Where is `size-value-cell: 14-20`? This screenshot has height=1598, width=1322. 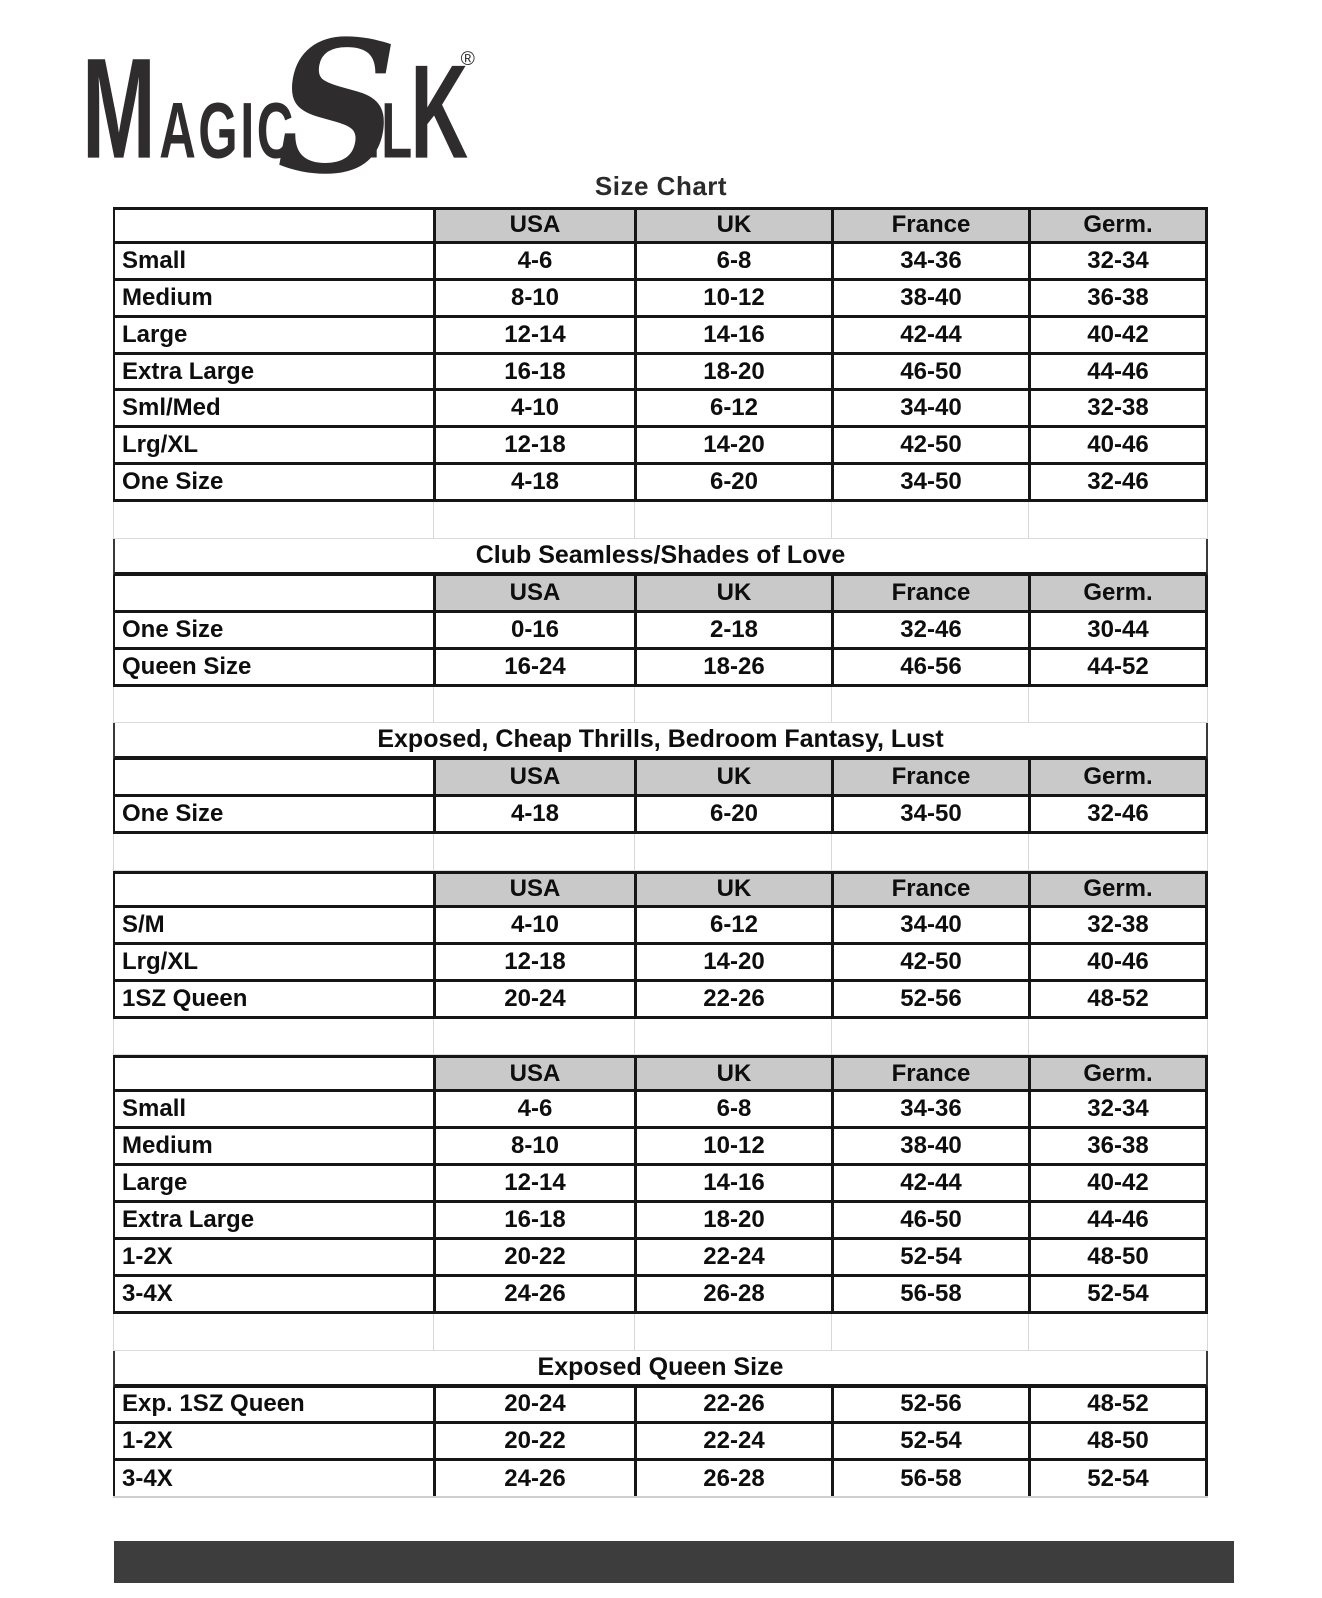 size-value-cell: 14-20 is located at coordinates (732, 961).